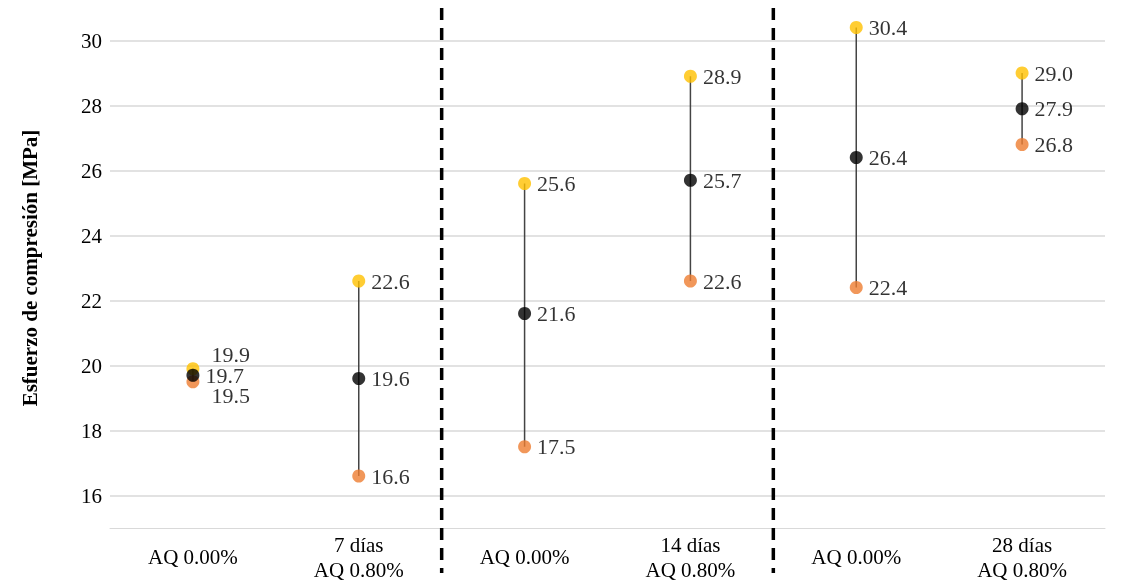  What do you see at coordinates (690, 557) in the screenshot?
I see `x-tick-label: 14 días AQ 0.80%` at bounding box center [690, 557].